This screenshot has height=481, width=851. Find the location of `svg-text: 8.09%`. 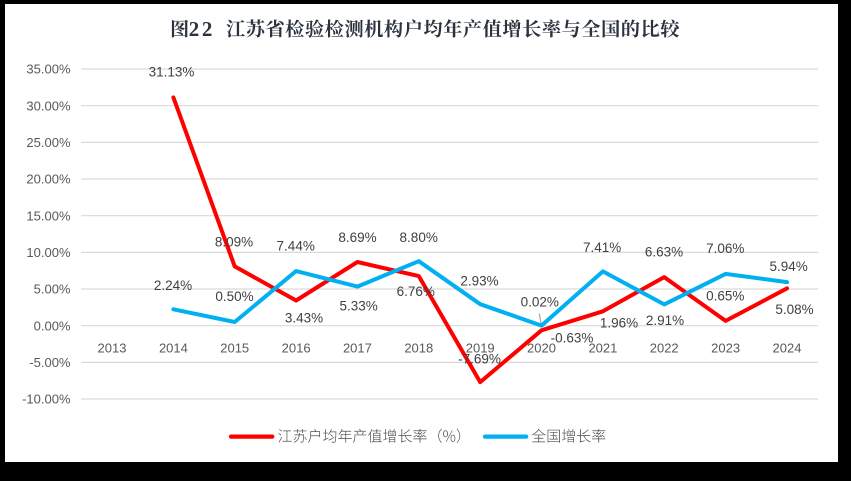

svg-text: 8.09% is located at coordinates (234, 241).